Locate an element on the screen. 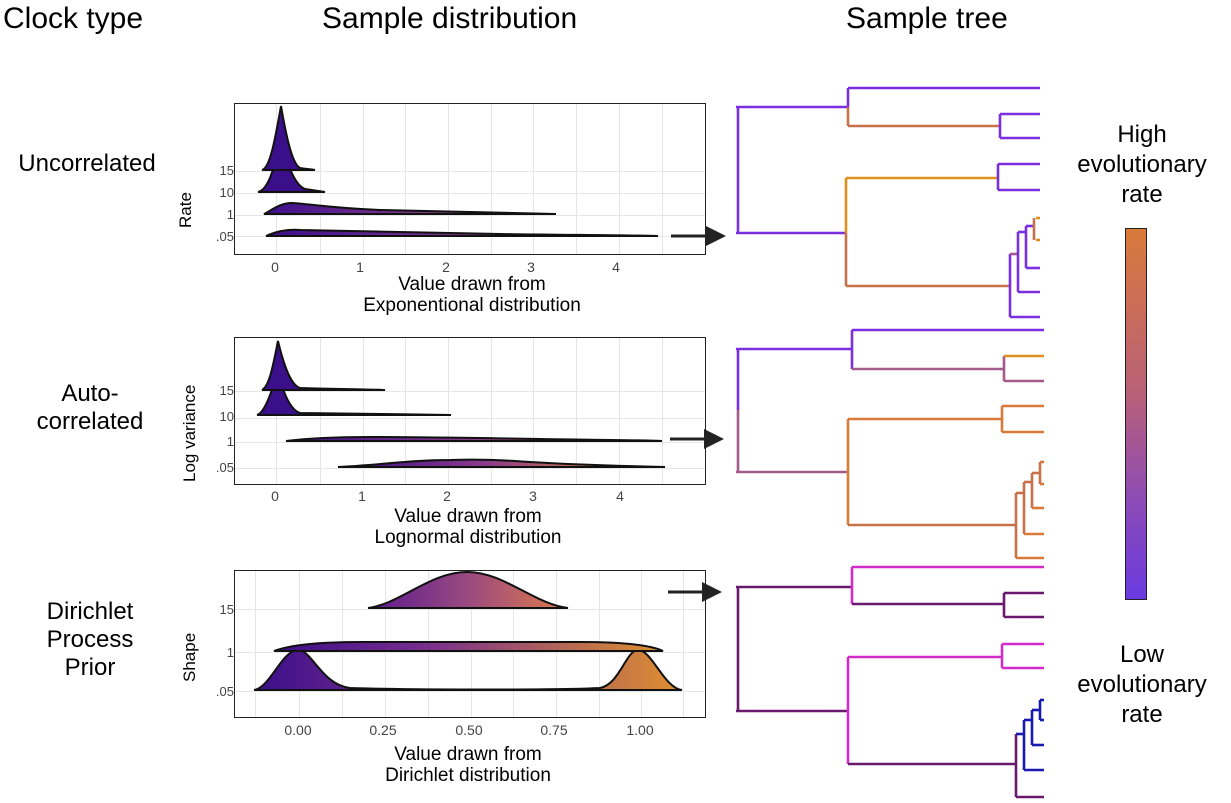 The image size is (1231, 803). x-axis-label-lognormal: Value drawn from Lognormal distribution is located at coordinates (468, 527).